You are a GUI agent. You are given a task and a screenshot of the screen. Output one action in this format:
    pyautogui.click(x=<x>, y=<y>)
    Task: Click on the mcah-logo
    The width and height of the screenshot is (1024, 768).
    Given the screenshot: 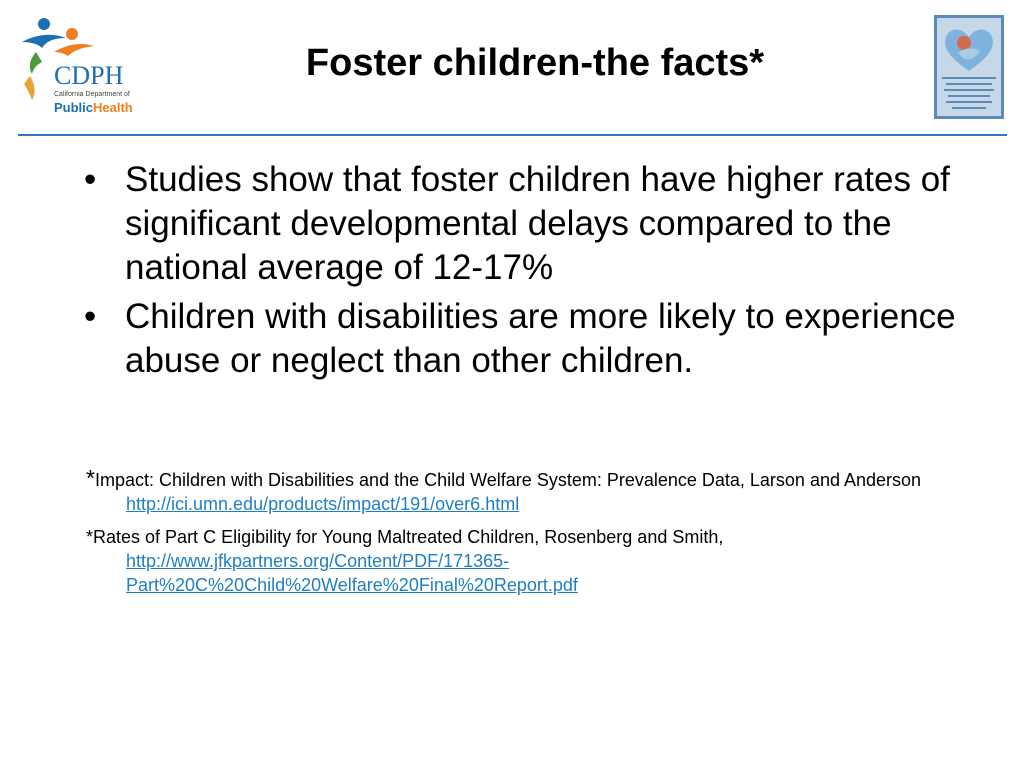 What is the action you would take?
    pyautogui.click(x=969, y=67)
    